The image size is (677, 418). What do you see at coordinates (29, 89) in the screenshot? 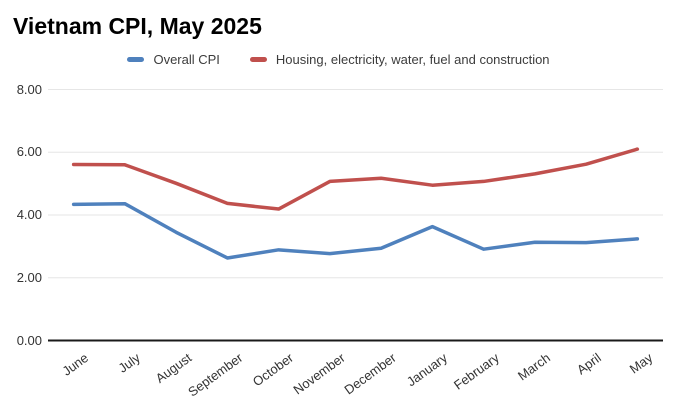
I see `y-axis-tick-label: 8.00` at bounding box center [29, 89].